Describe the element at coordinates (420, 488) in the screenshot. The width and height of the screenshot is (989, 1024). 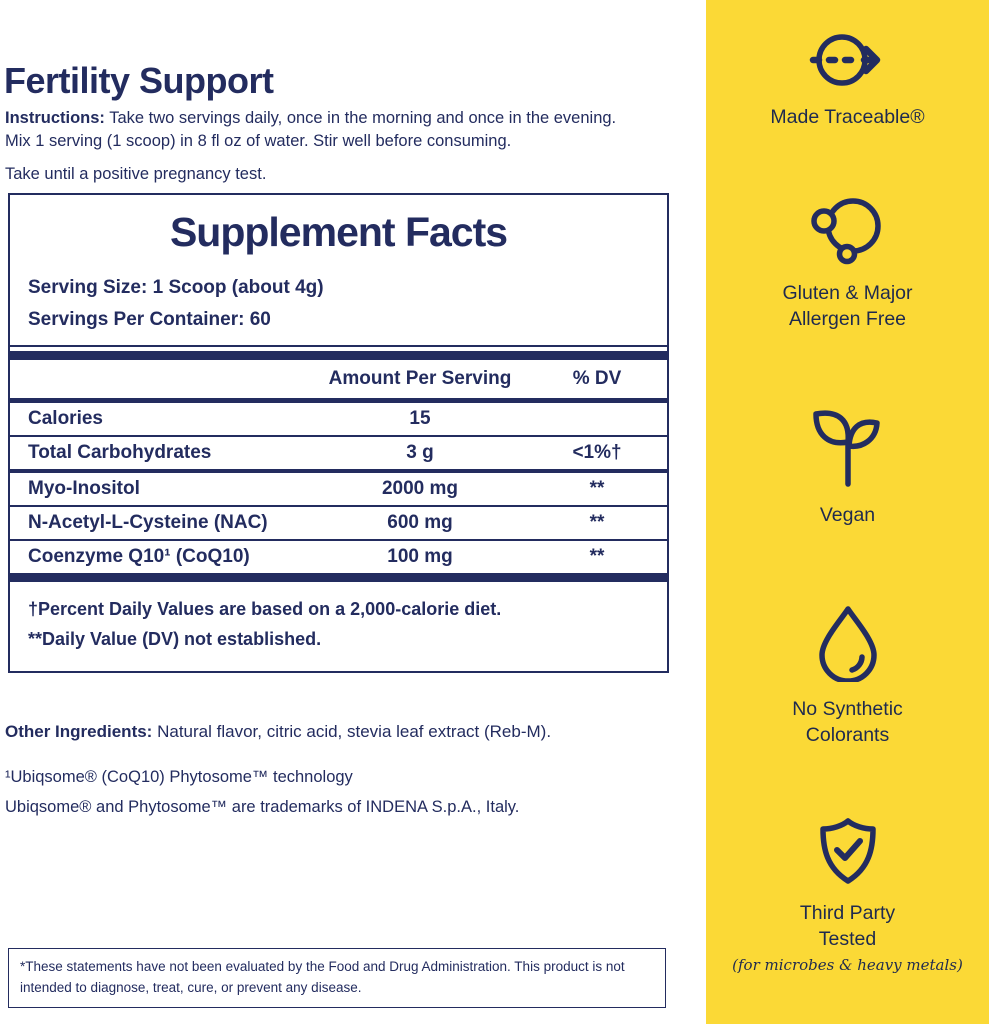
I see `row-amount: 2000 mg` at that location.